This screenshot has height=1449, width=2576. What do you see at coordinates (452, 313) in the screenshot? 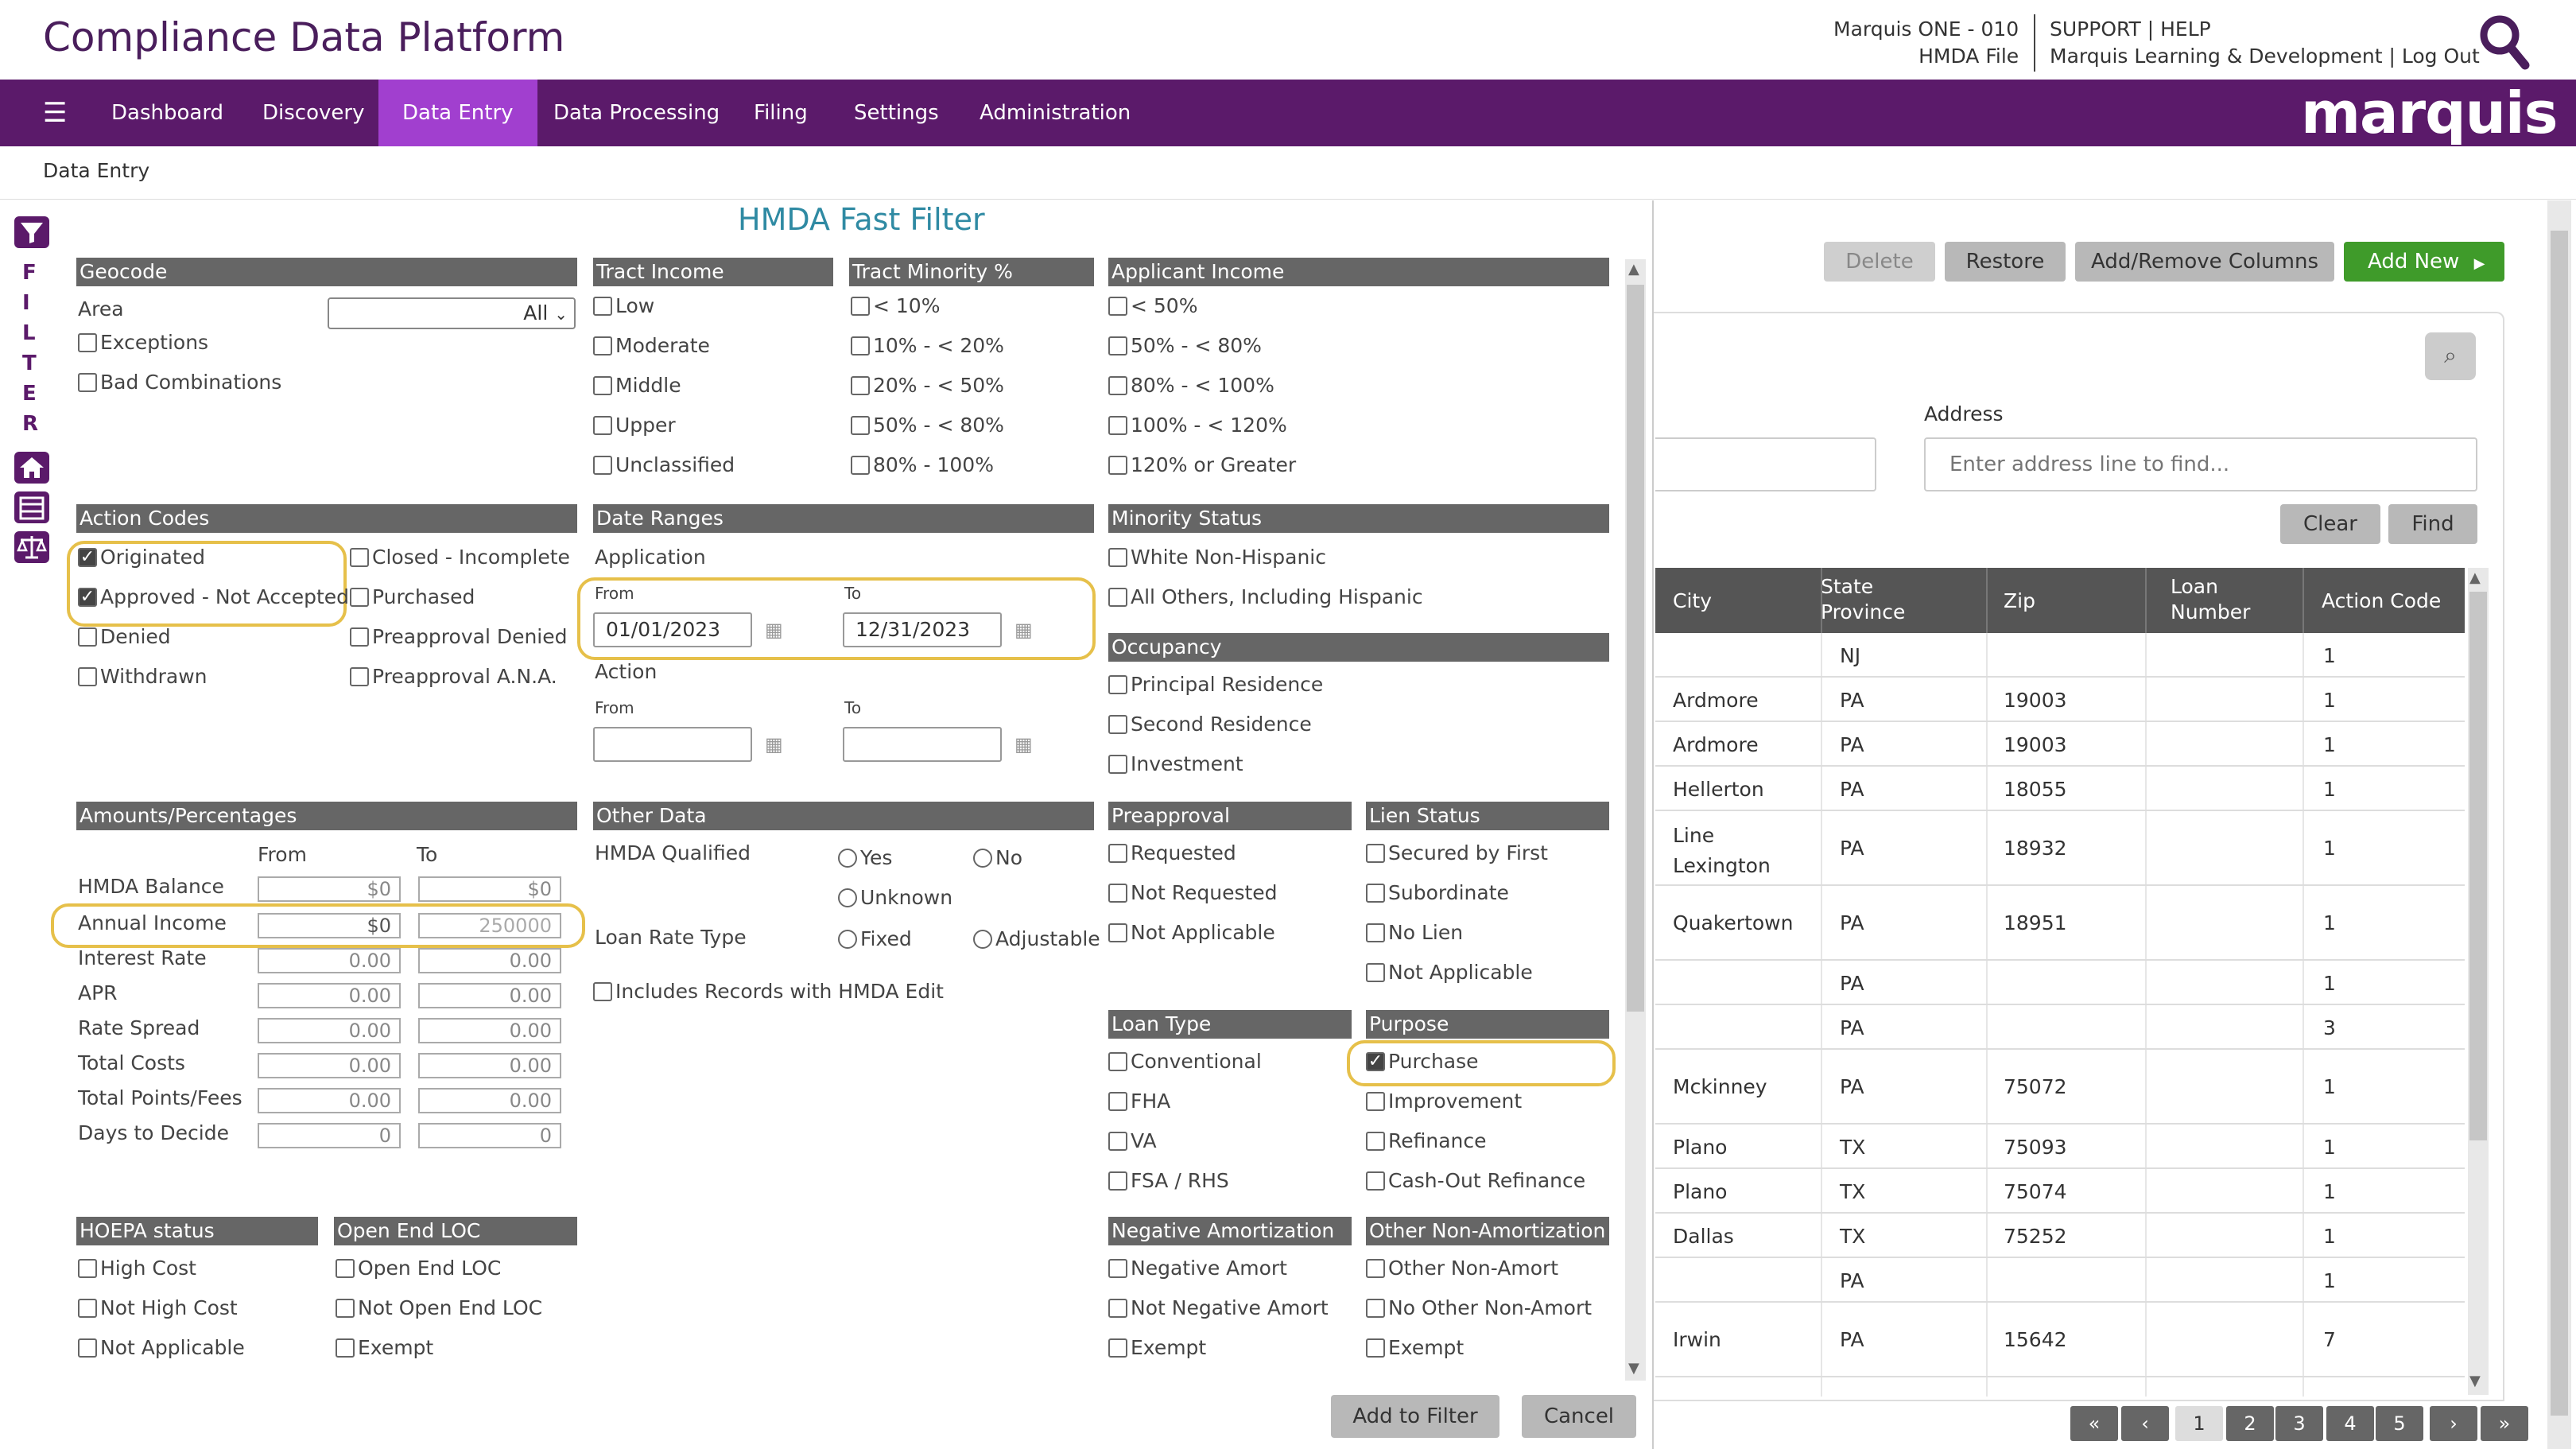
I see `area-select: All ⌄` at bounding box center [452, 313].